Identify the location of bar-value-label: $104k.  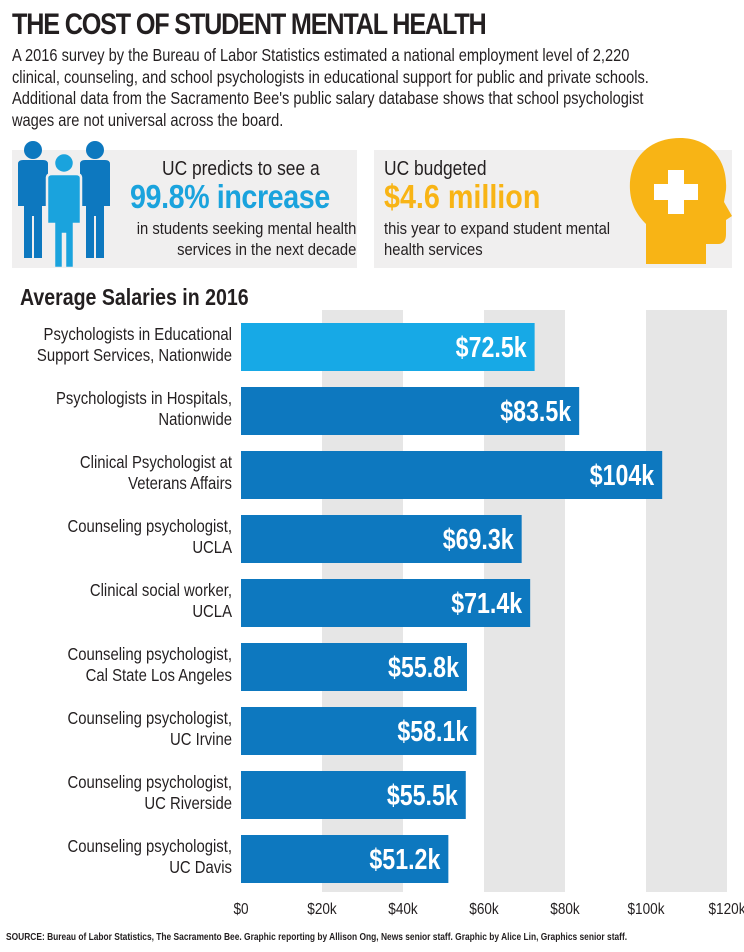
(622, 474).